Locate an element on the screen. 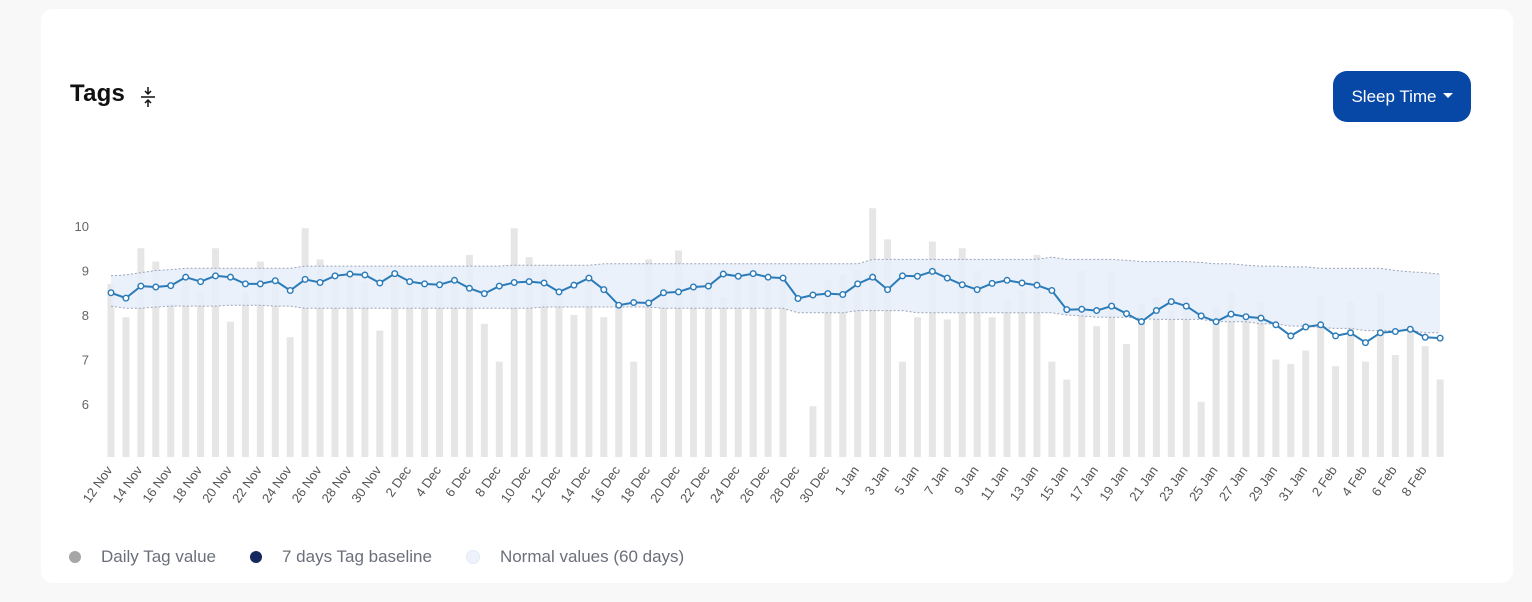 The image size is (1532, 602). page-title: Tags is located at coordinates (98, 93).